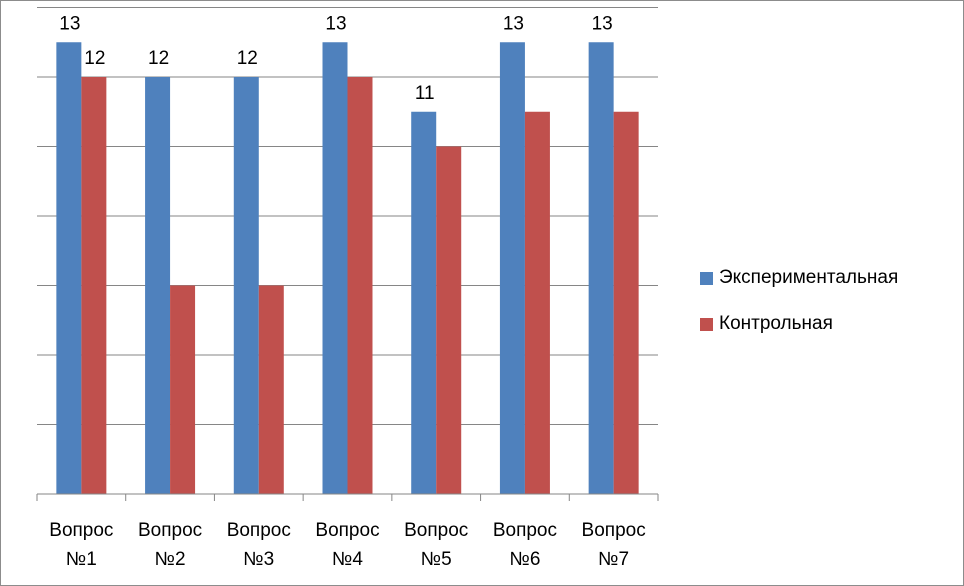  Describe the element at coordinates (247, 58) in the screenshot. I see `data-label-series-0-cat-3: 12` at that location.